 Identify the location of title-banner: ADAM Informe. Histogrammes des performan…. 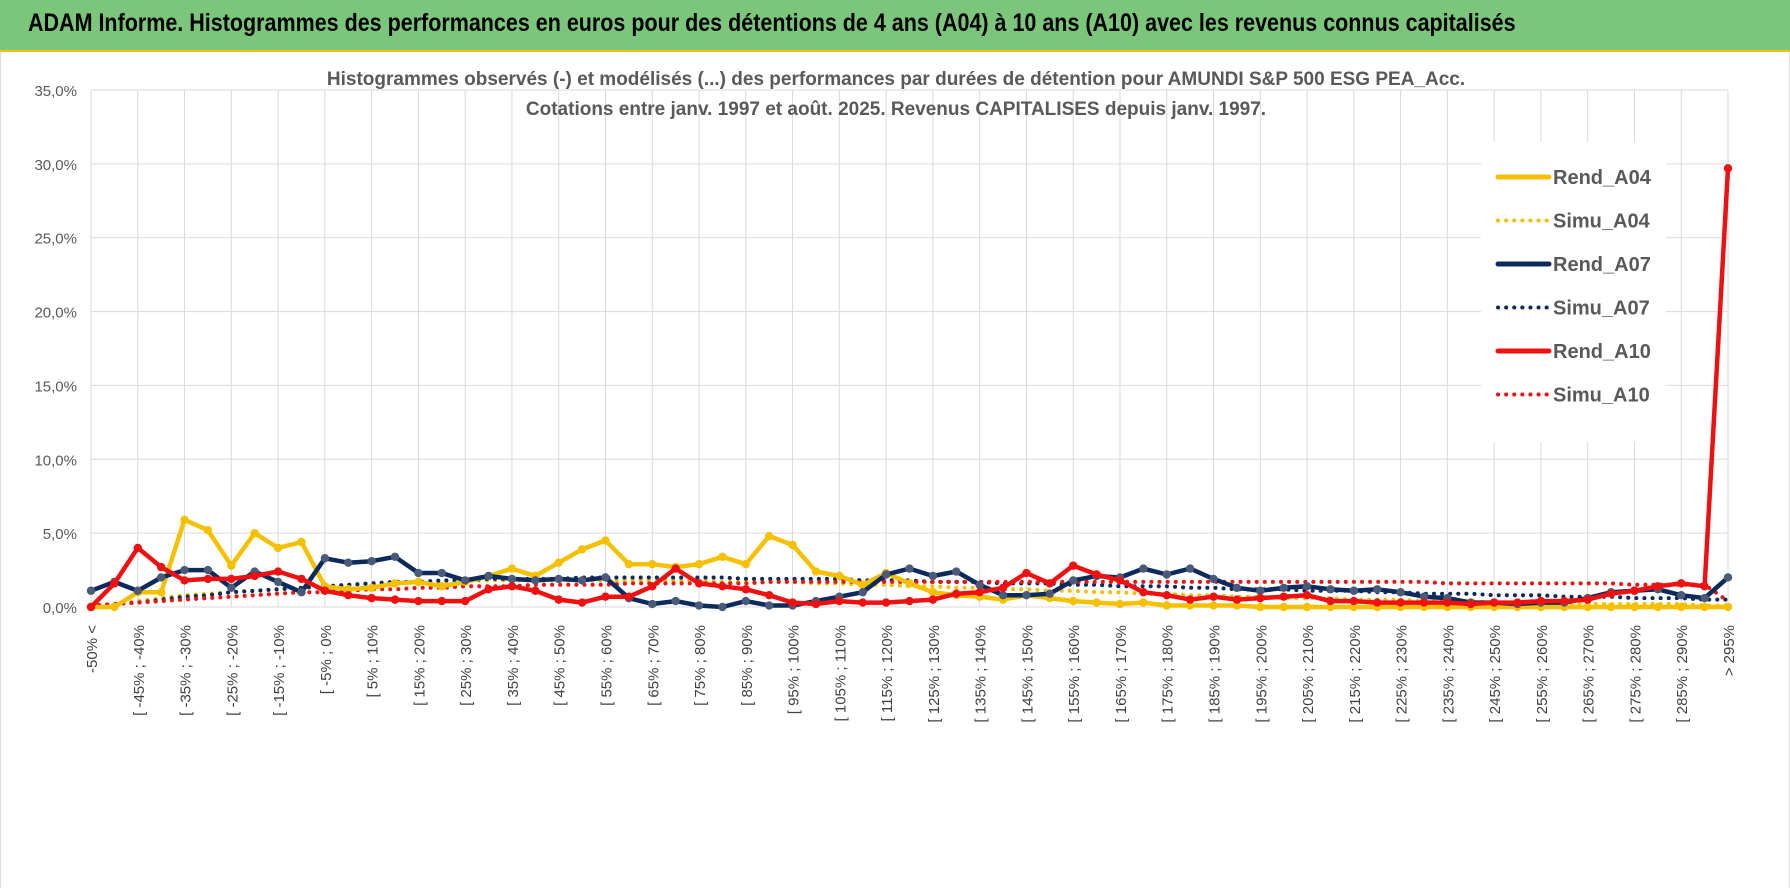
(895, 26).